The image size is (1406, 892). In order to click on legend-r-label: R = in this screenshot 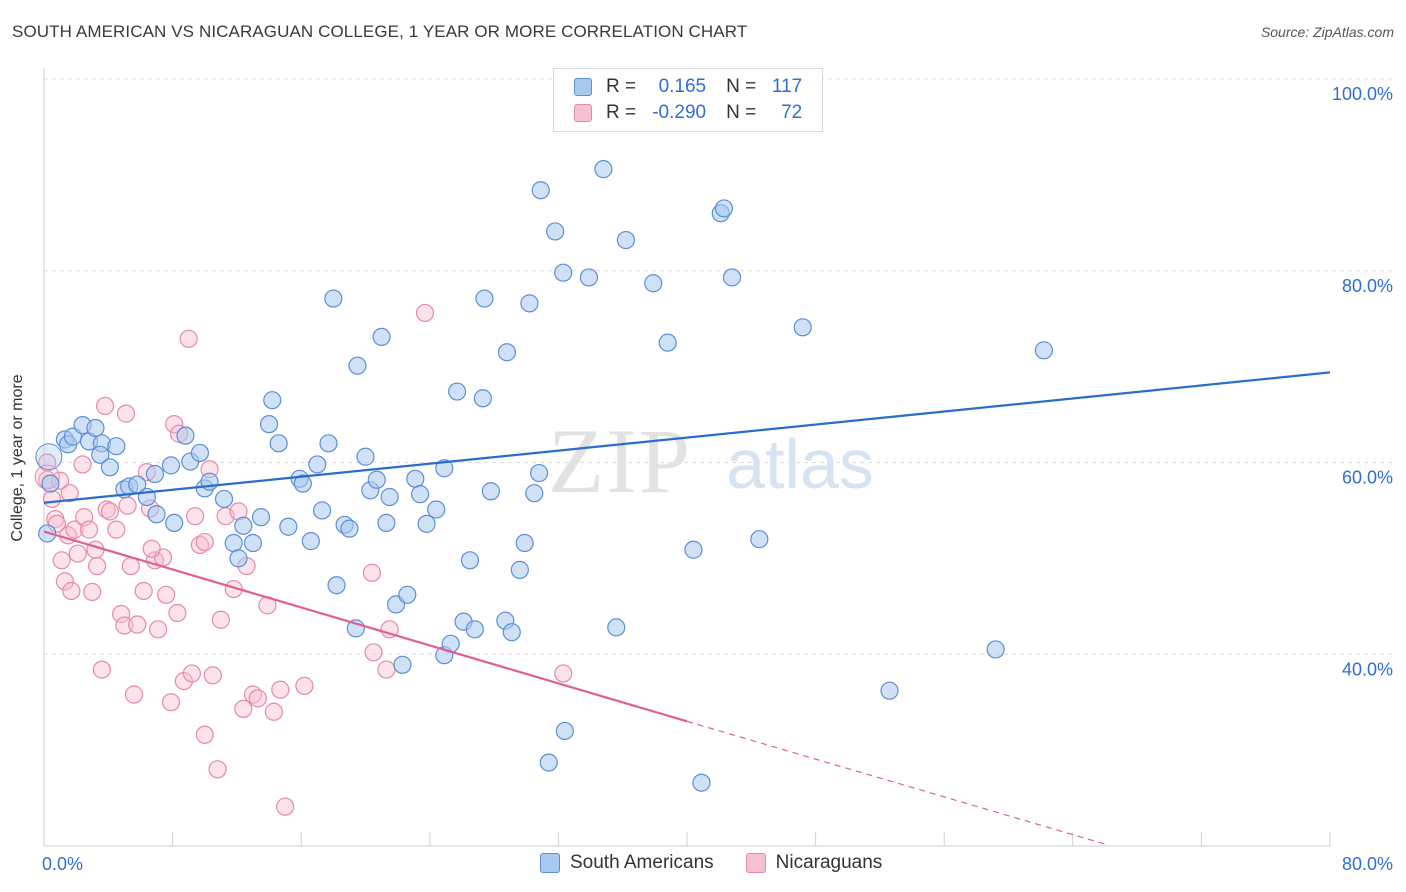, I will do `click(621, 112)`.